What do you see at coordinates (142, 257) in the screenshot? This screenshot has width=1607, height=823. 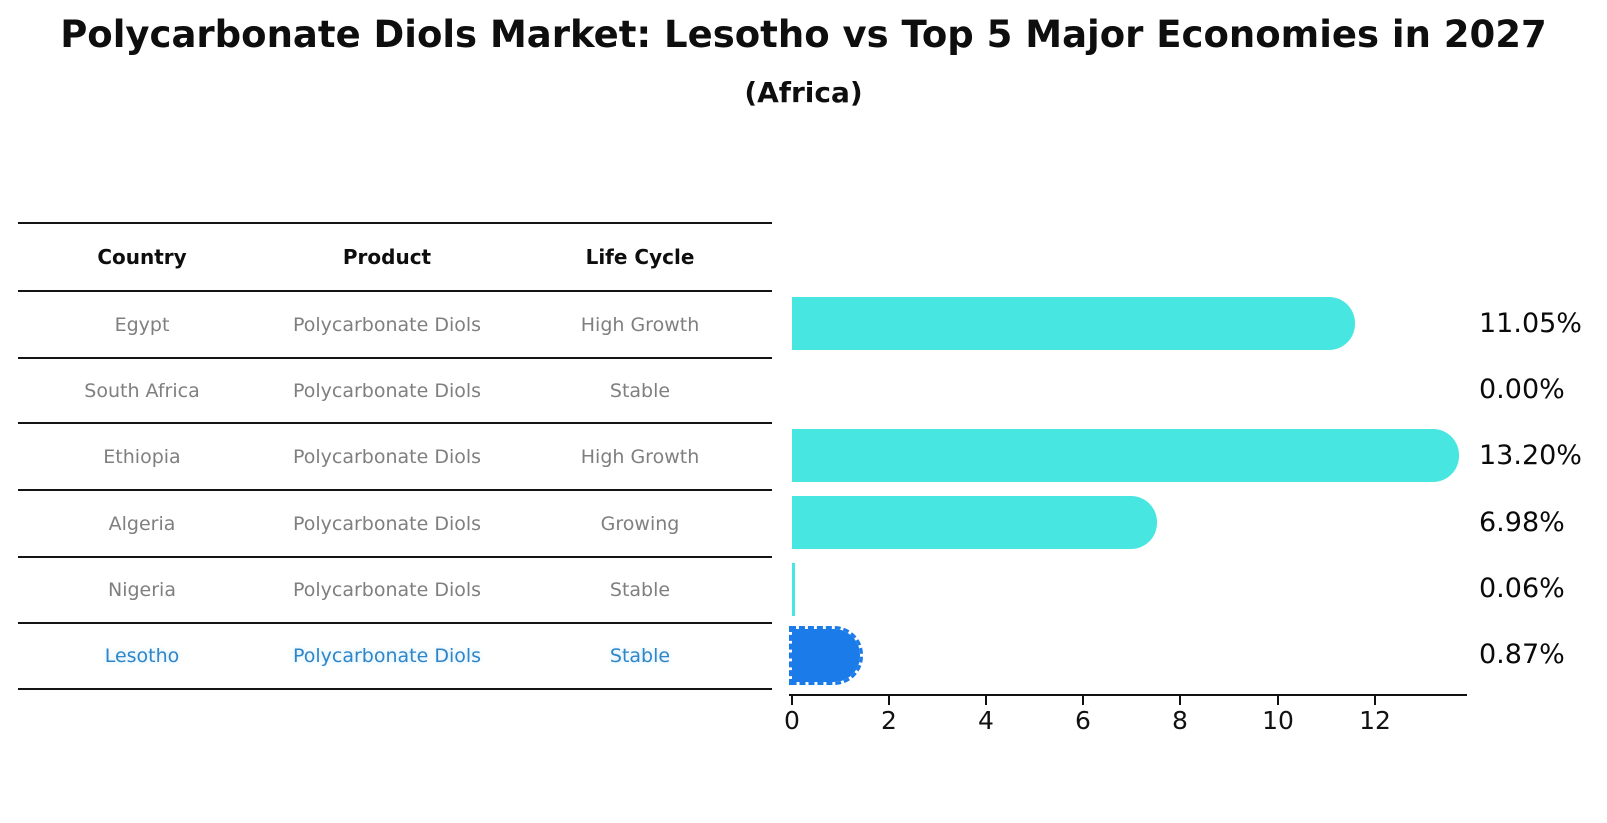 I see `header-cell-country: Country` at bounding box center [142, 257].